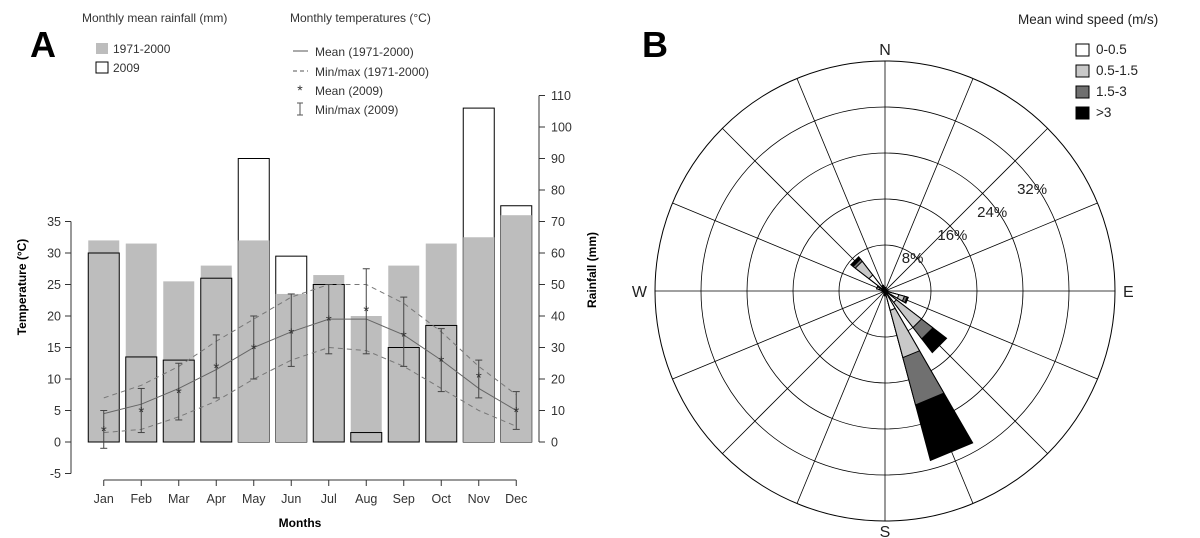  I want to click on bar-1971-2000-jan, so click(104, 341).